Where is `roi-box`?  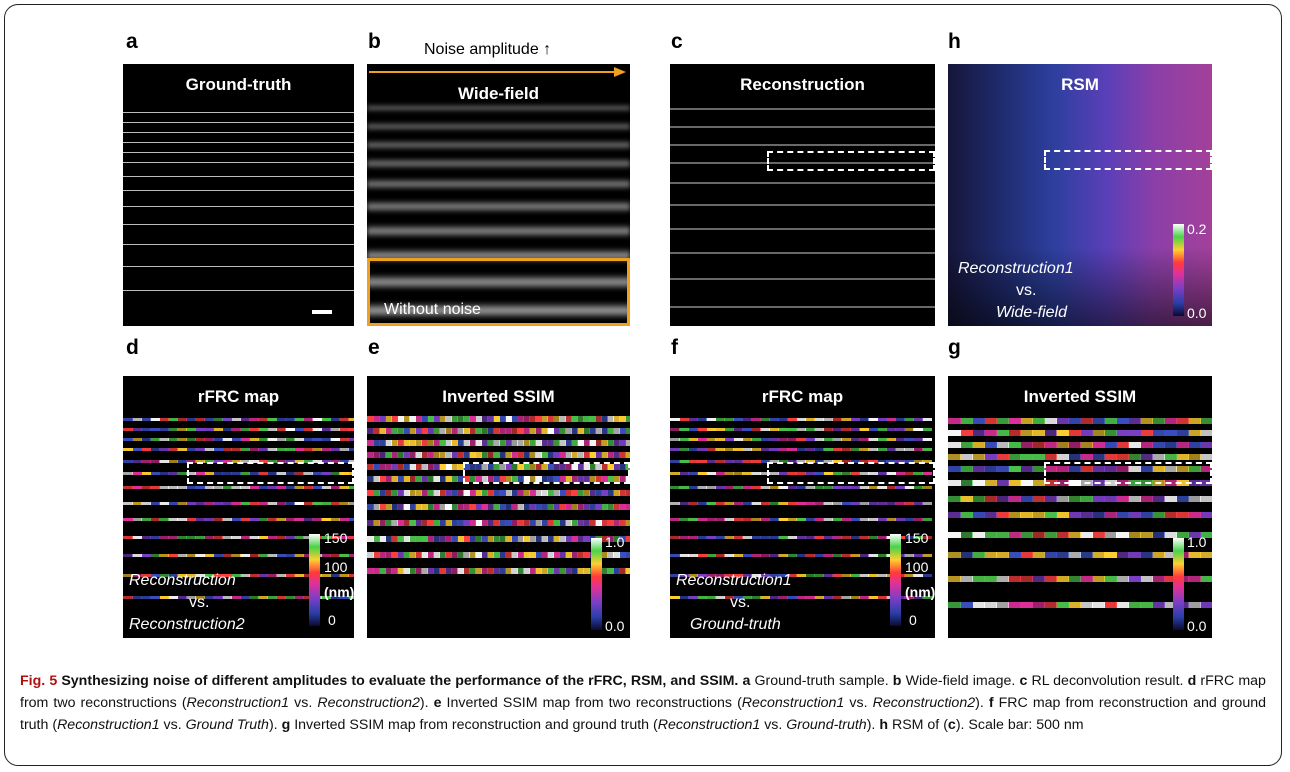
roi-box is located at coordinates (546, 473).